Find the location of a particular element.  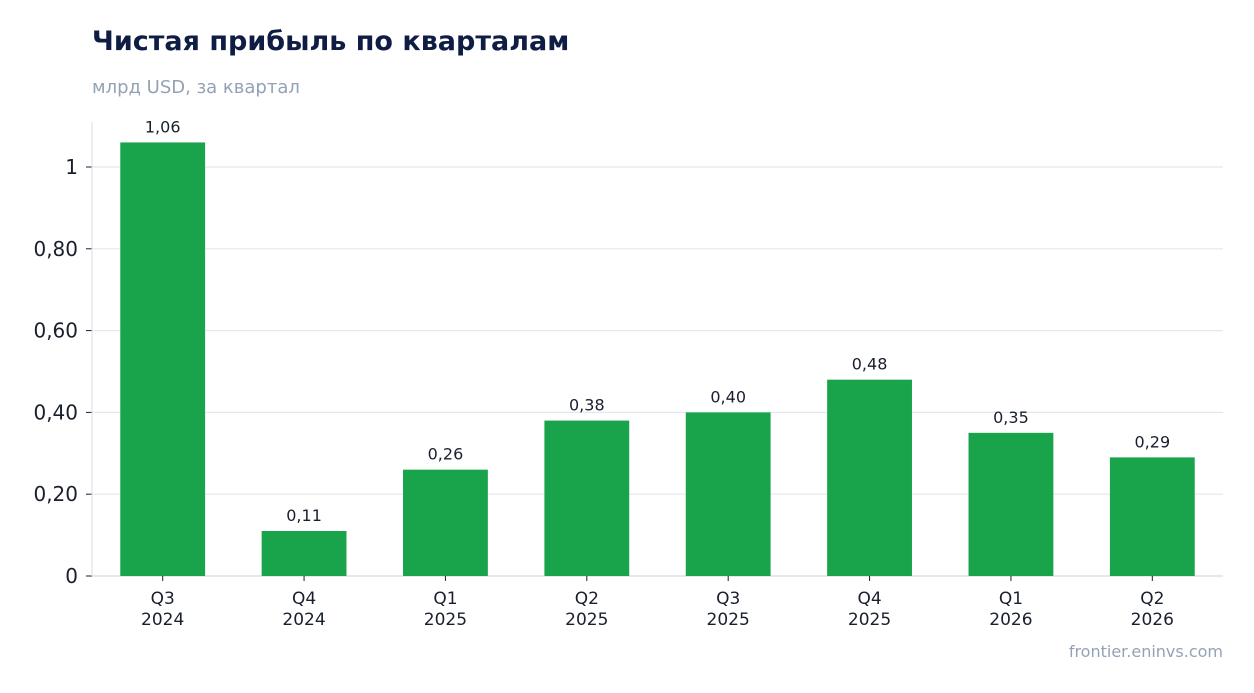

value-label: 0,48 is located at coordinates (870, 364).